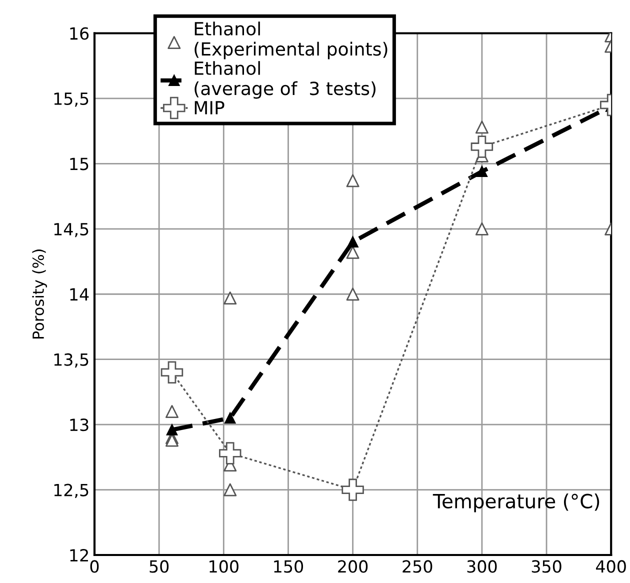 Image resolution: width=630 pixels, height=583 pixels. What do you see at coordinates (71, 230) in the screenshot?
I see `y-tick-label: 14,5` at bounding box center [71, 230].